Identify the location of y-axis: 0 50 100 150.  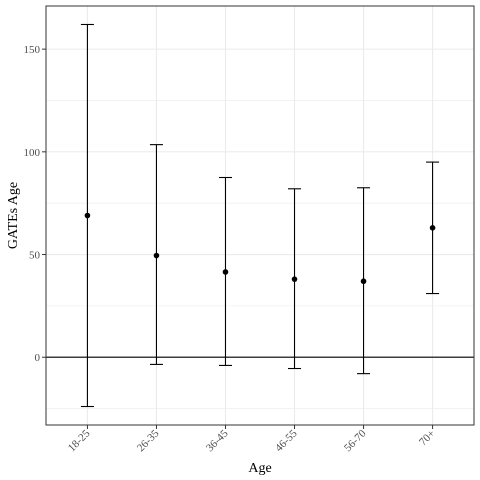
(35, 204).